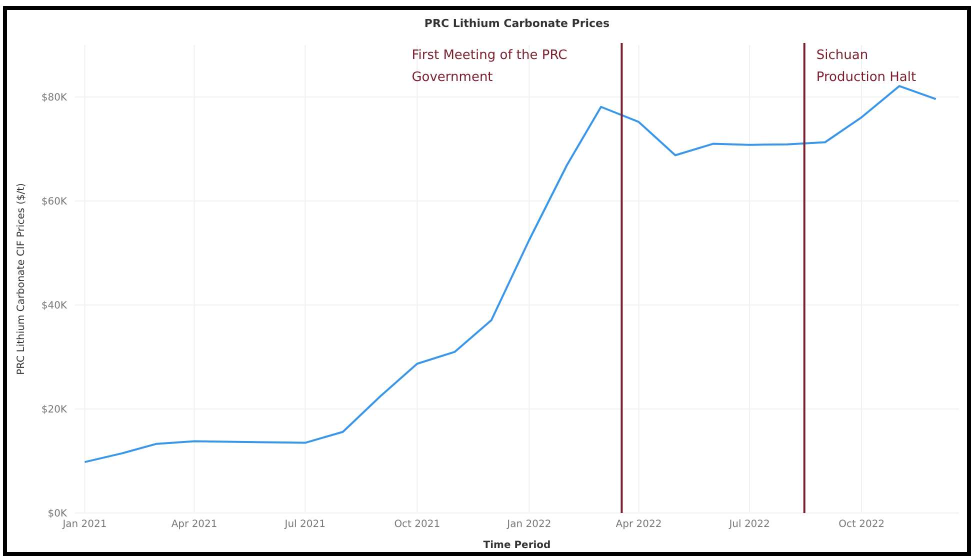  I want to click on y-tick-label: $60K, so click(54, 202).